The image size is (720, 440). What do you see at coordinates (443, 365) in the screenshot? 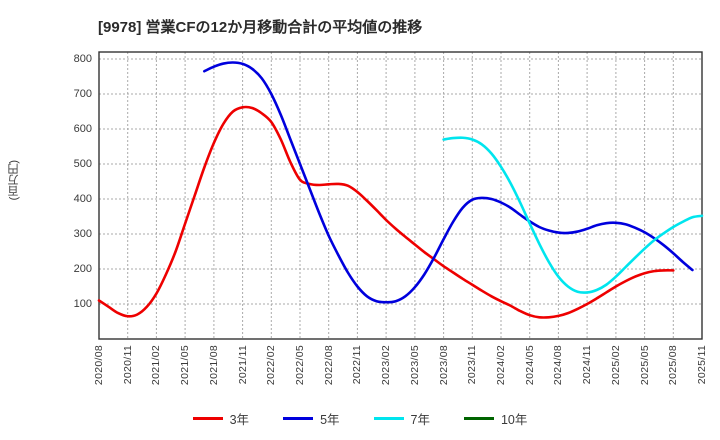
I see `x-tick-label: 2023/08` at bounding box center [443, 365].